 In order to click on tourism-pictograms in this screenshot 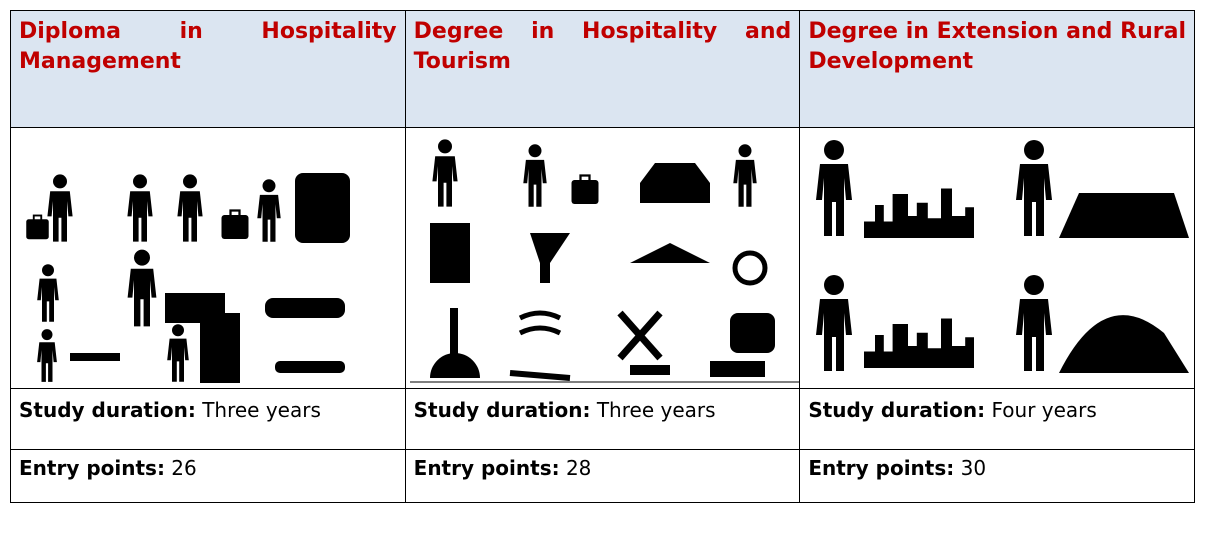, I will do `click(604, 261)`.